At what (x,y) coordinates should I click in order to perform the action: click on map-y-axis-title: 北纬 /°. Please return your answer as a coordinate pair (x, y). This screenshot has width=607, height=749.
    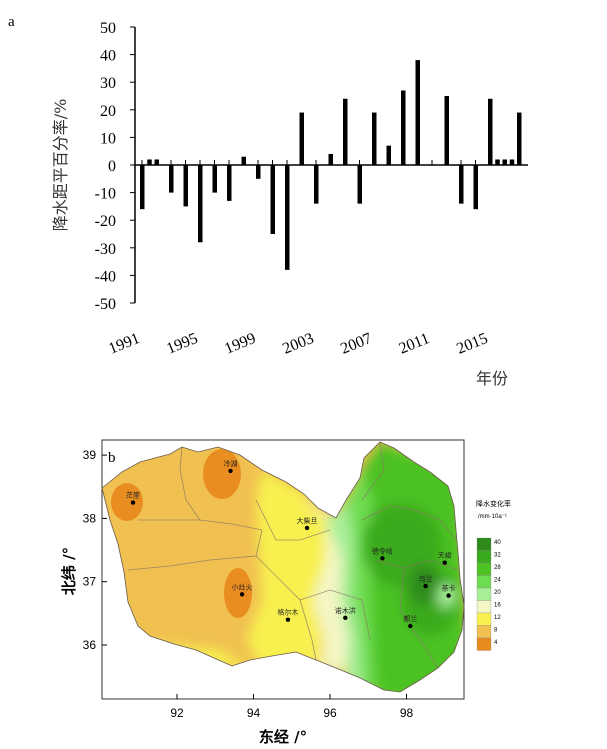
    Looking at the image, I should click on (69, 571).